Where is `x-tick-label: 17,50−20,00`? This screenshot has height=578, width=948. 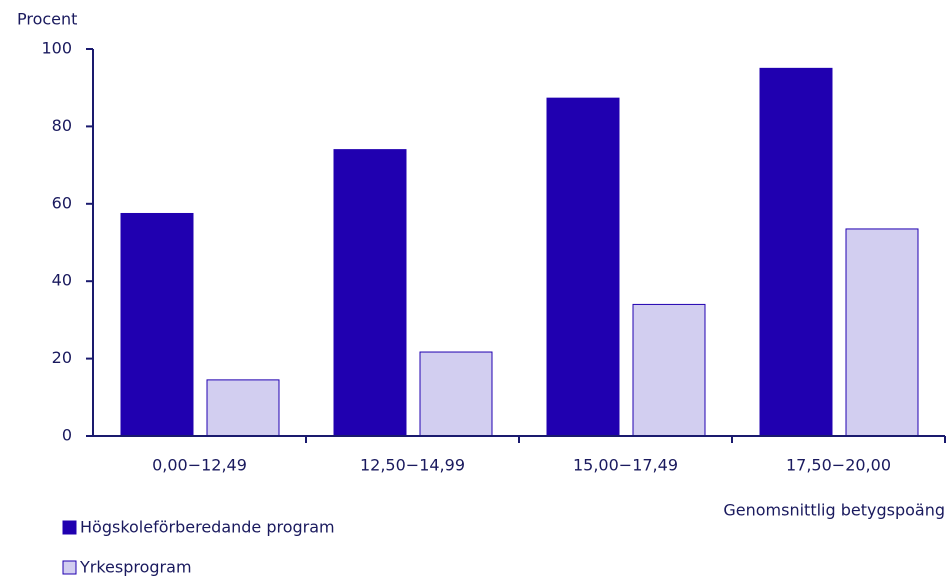 x-tick-label: 17,50−20,00 is located at coordinates (838, 465).